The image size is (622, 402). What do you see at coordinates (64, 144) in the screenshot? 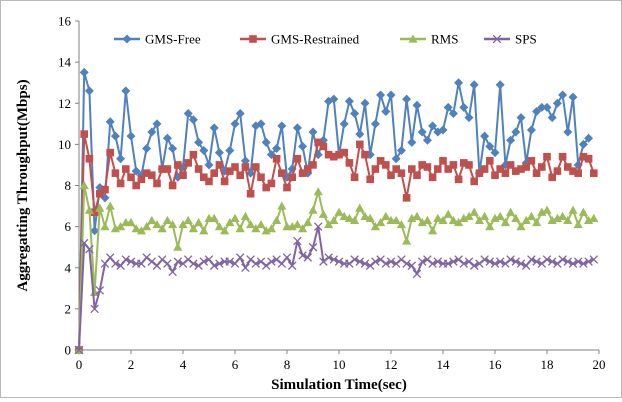
I see `y-tick-label: 10` at bounding box center [64, 144].